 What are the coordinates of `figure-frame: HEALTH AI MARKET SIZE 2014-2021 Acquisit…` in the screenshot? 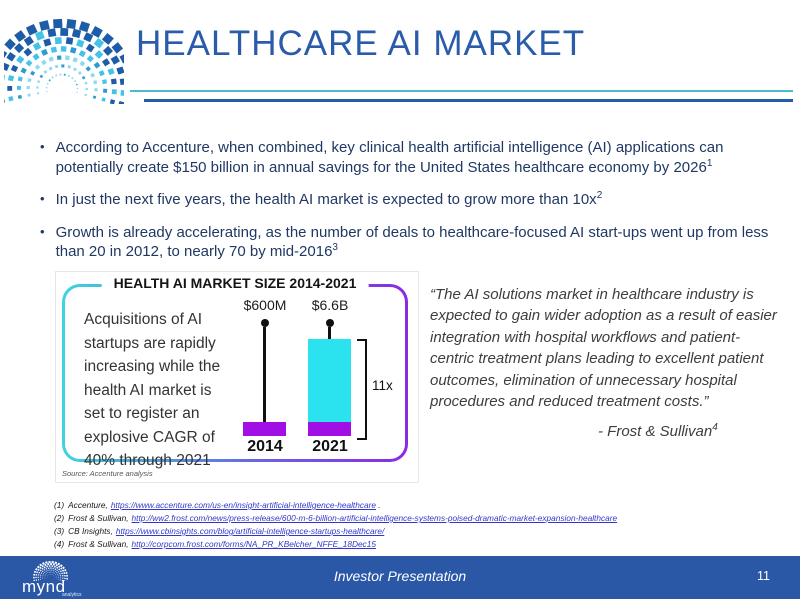 It's located at (235, 372).